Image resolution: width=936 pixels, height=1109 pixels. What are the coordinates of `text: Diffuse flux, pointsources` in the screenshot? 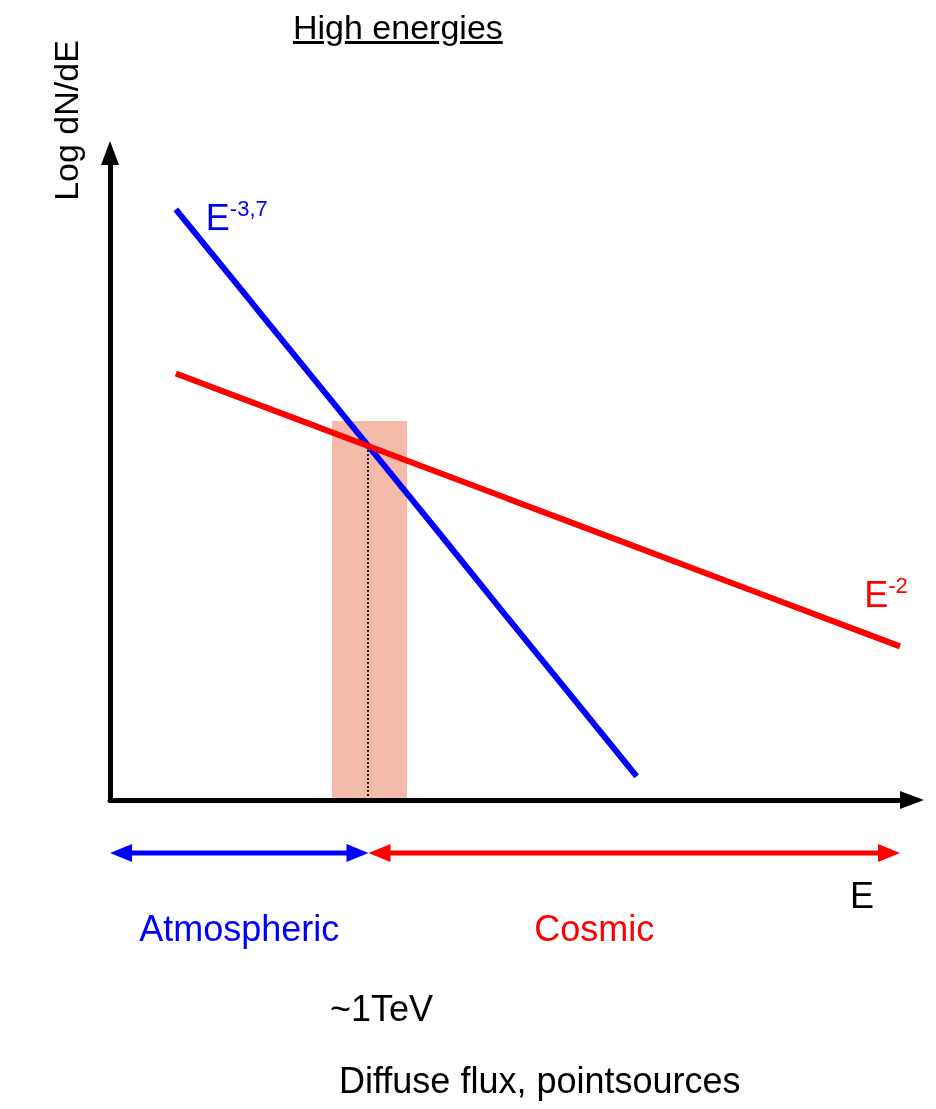 It's located at (540, 1081).